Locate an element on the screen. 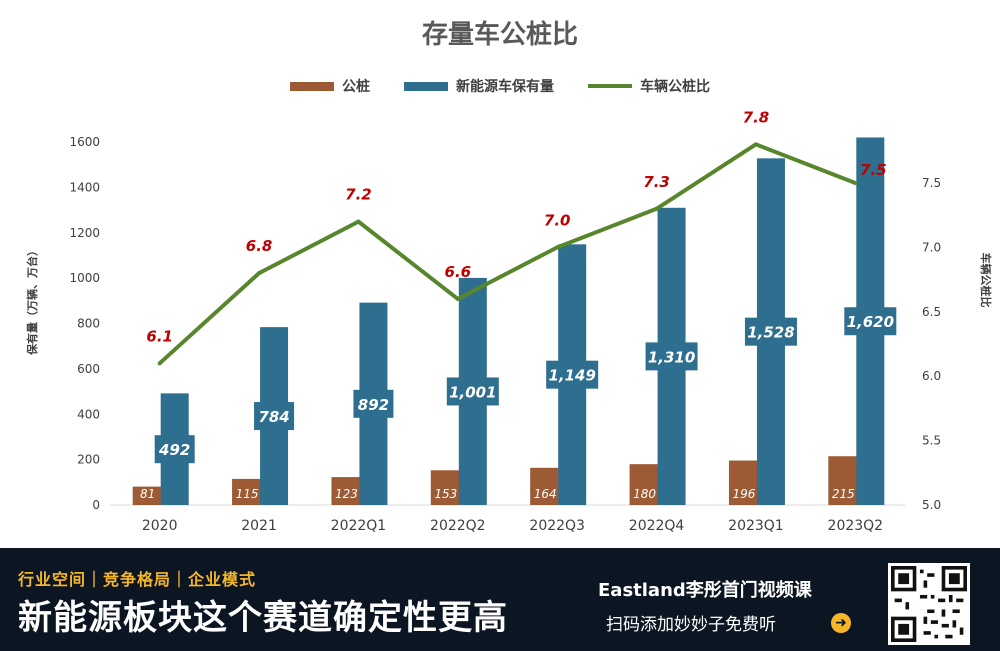 Image resolution: width=1000 pixels, height=651 pixels. y-tick-label: 600 is located at coordinates (88, 369).